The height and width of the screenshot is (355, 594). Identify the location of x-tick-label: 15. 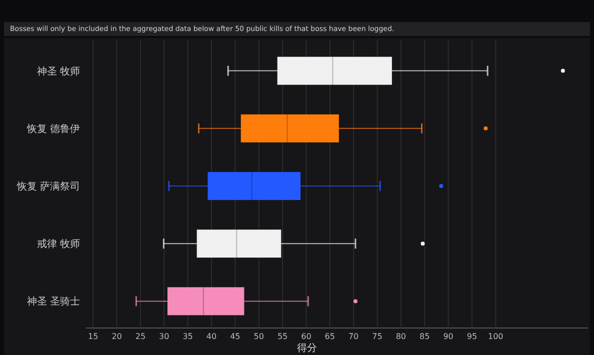
(93, 336).